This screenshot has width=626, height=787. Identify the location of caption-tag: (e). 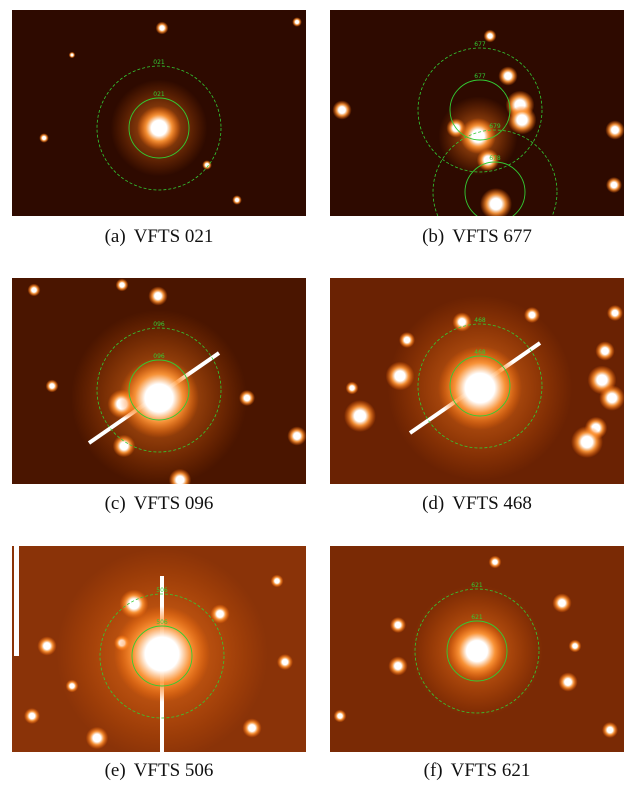
(115, 770).